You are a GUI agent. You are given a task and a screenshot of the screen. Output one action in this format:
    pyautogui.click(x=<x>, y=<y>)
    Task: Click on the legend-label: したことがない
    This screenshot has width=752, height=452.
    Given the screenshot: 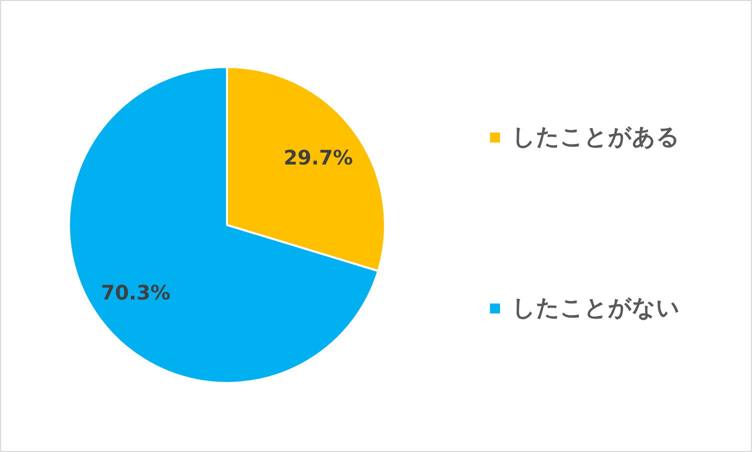 What is the action you would take?
    pyautogui.click(x=596, y=309)
    